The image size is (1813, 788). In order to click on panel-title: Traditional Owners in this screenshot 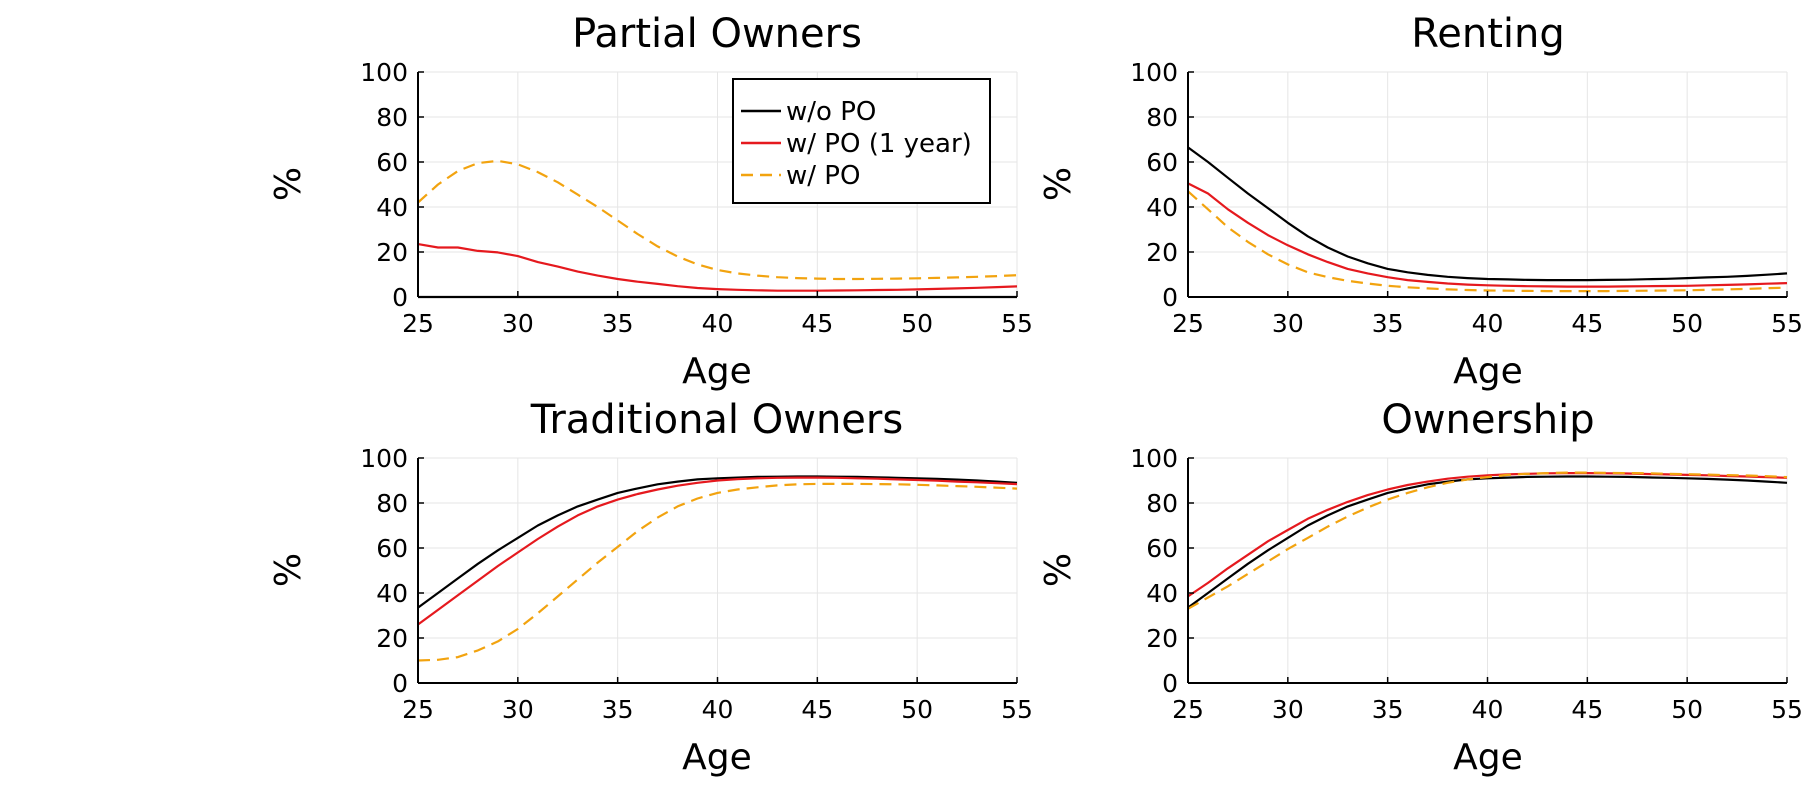, I will do `click(716, 420)`.